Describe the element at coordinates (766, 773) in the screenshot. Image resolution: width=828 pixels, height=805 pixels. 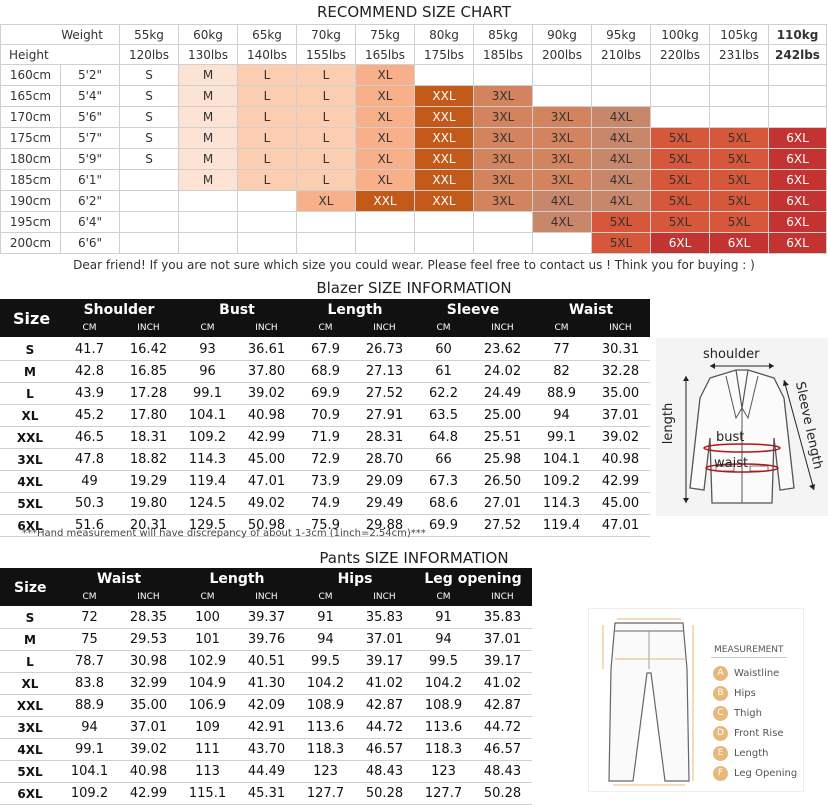
I see `legend-label: Leg Opening` at that location.